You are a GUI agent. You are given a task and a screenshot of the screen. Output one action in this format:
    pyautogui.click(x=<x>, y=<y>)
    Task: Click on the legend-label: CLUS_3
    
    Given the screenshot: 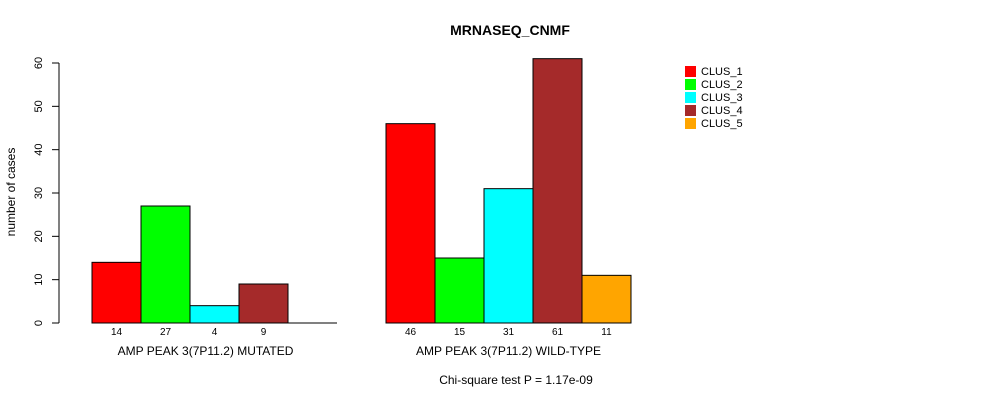 What is the action you would take?
    pyautogui.click(x=722, y=98)
    